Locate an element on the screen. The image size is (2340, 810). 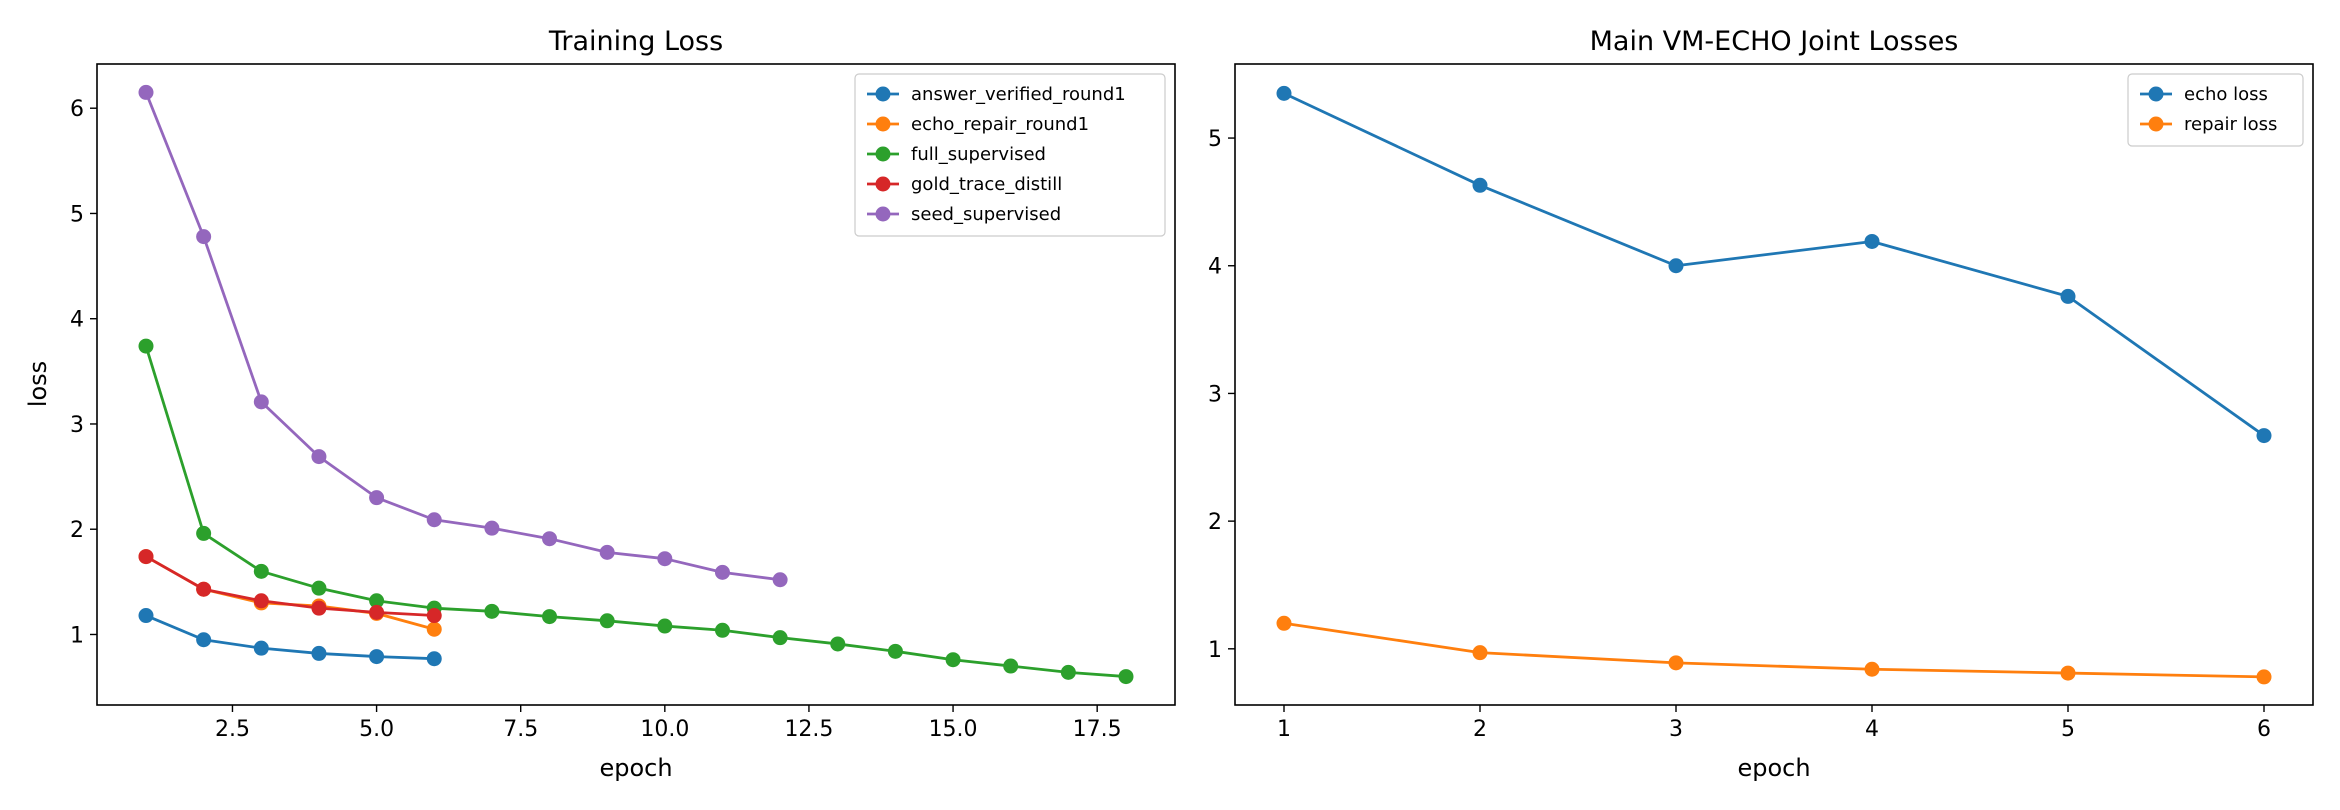
x-tick-label: 12.5 is located at coordinates (808, 729).